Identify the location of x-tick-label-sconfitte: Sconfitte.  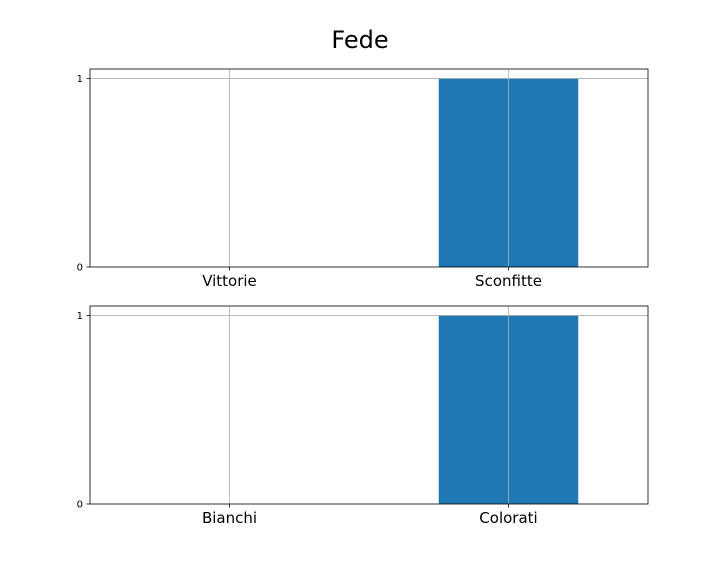
(508, 281).